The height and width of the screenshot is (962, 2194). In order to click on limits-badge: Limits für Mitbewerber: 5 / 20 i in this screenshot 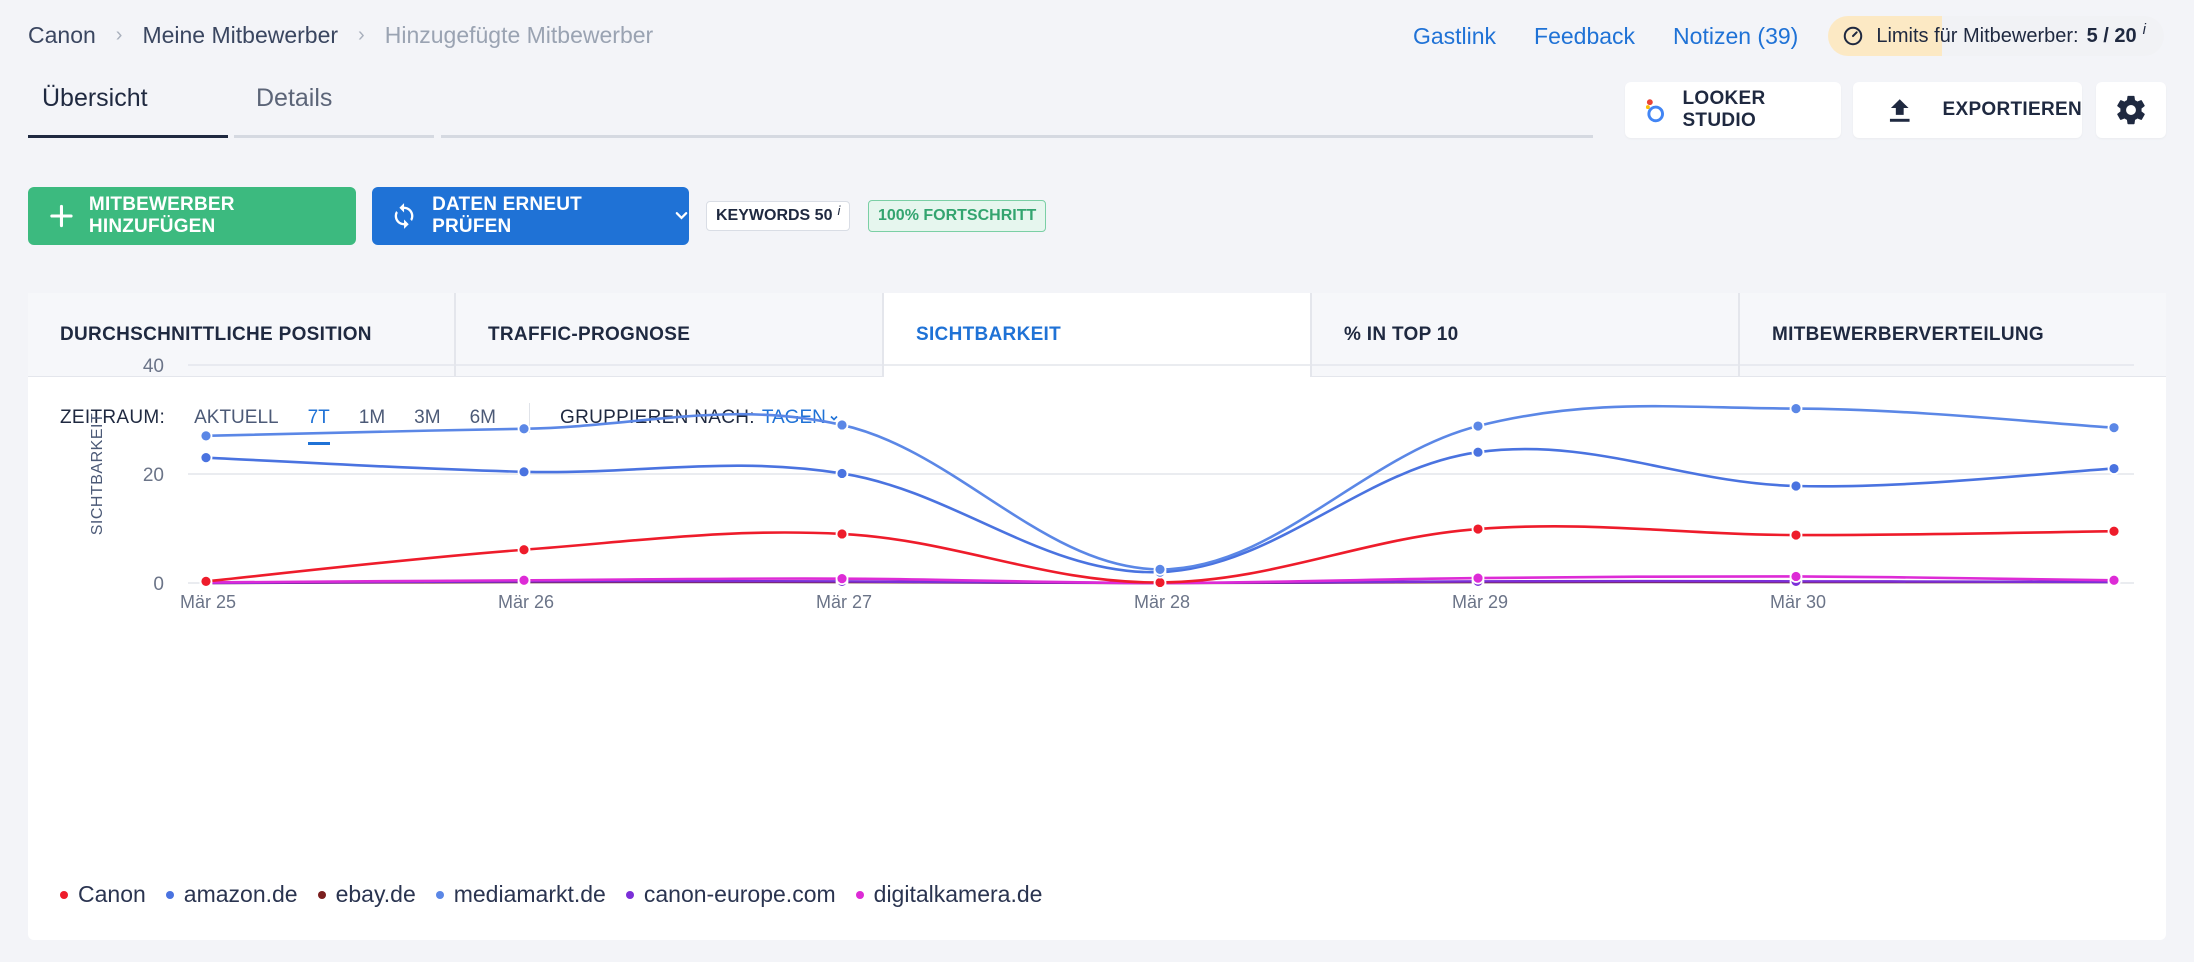, I will do `click(1996, 36)`.